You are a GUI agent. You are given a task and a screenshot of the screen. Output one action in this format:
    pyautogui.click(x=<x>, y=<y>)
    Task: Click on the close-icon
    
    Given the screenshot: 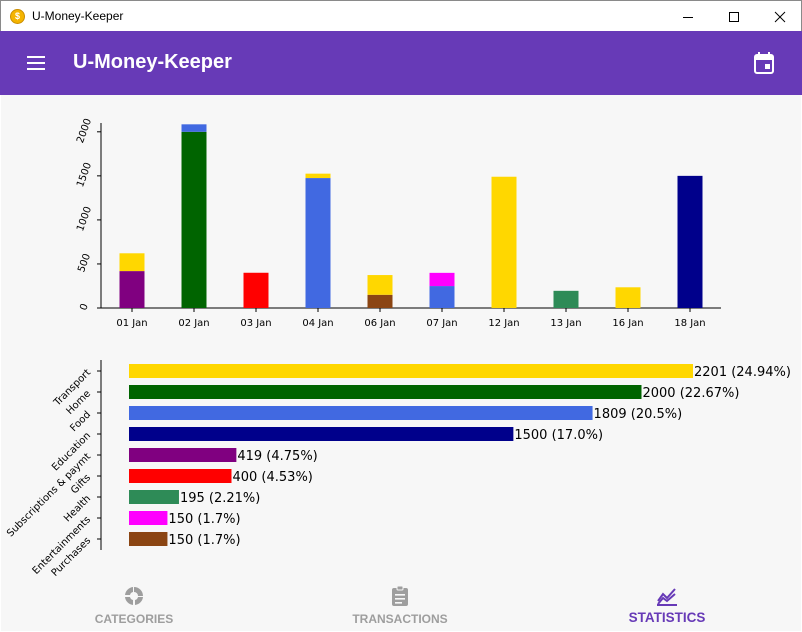 What is the action you would take?
    pyautogui.click(x=780, y=16)
    